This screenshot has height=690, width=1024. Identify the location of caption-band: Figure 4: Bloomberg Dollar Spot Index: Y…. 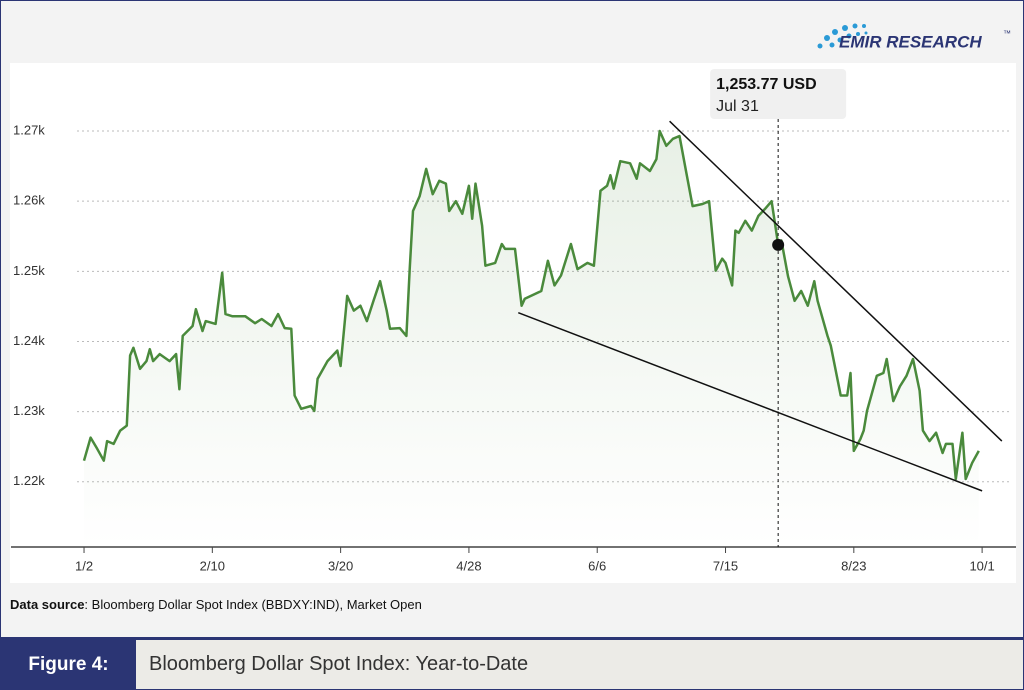
(512, 663).